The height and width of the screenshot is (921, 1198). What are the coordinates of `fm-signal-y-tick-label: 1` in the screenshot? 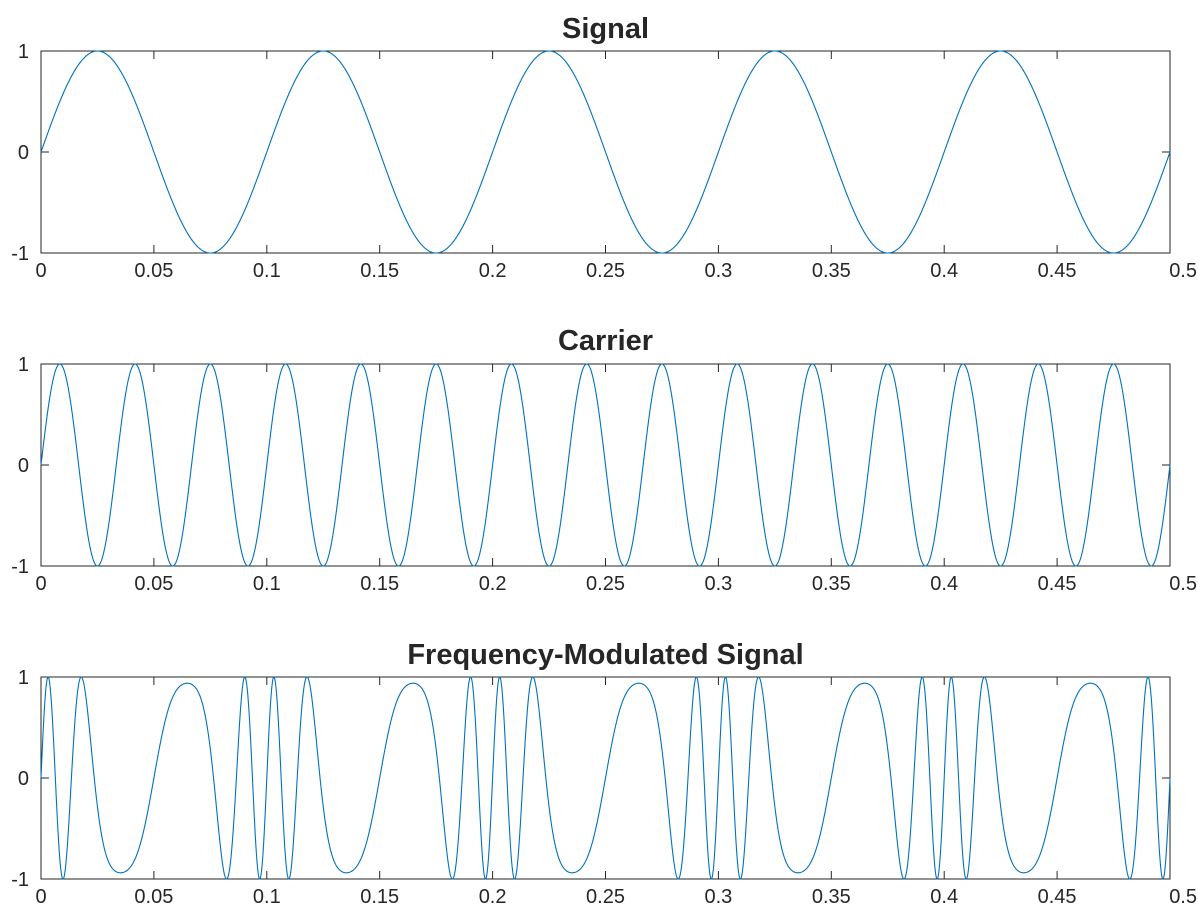 It's located at (23, 678).